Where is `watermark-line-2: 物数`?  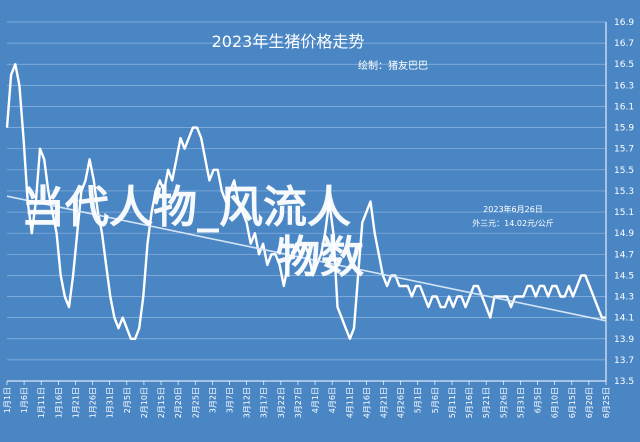
watermark-line-2: 物数 is located at coordinates (320, 257).